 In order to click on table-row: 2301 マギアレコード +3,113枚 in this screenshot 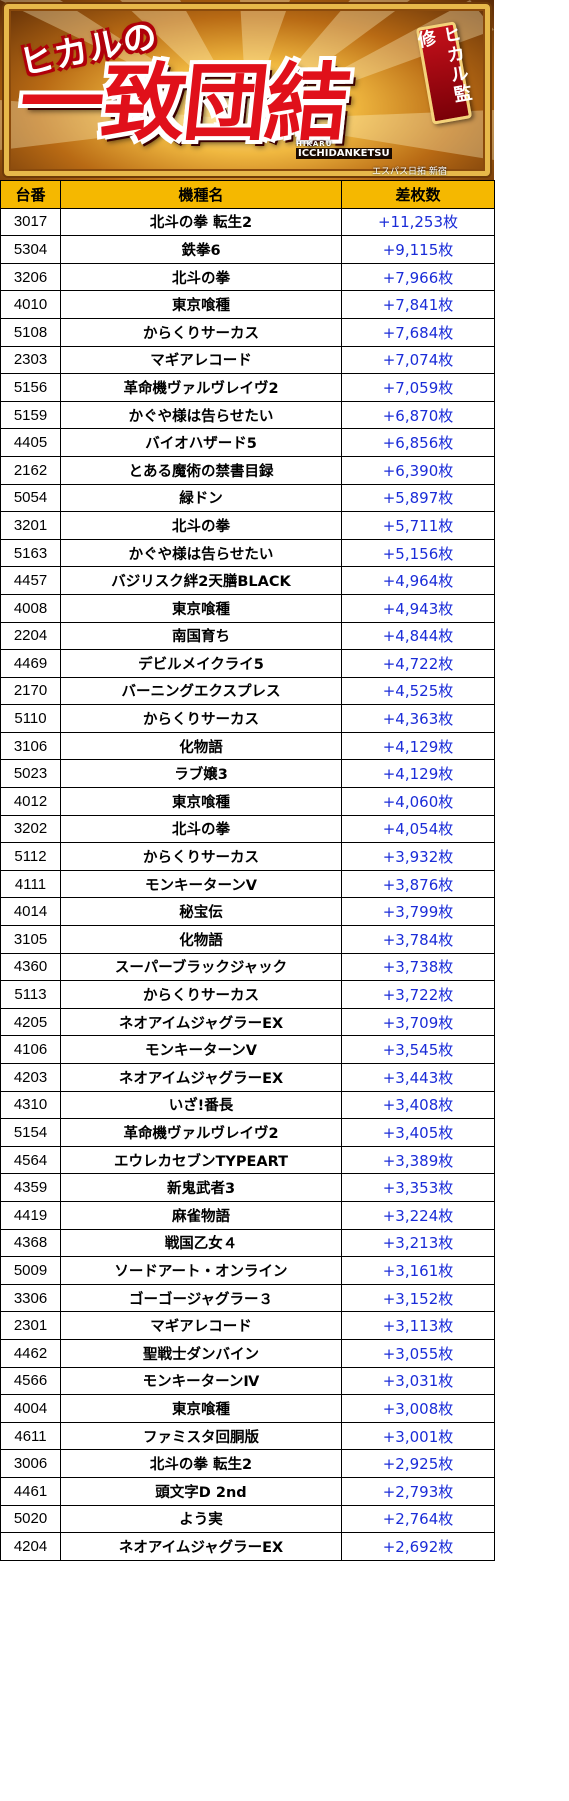, I will do `click(247, 1325)`.